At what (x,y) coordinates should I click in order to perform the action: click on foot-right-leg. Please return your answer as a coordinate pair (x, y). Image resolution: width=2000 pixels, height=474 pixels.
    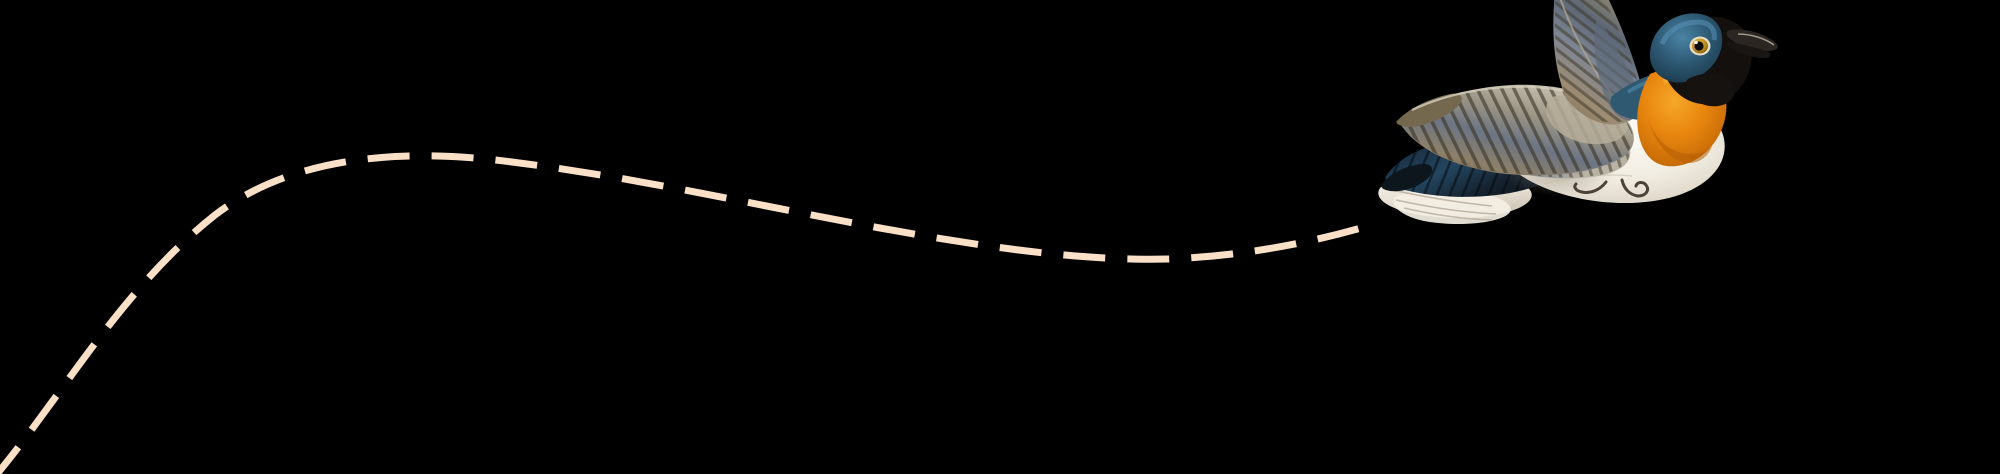
    Looking at the image, I should click on (1630, 188).